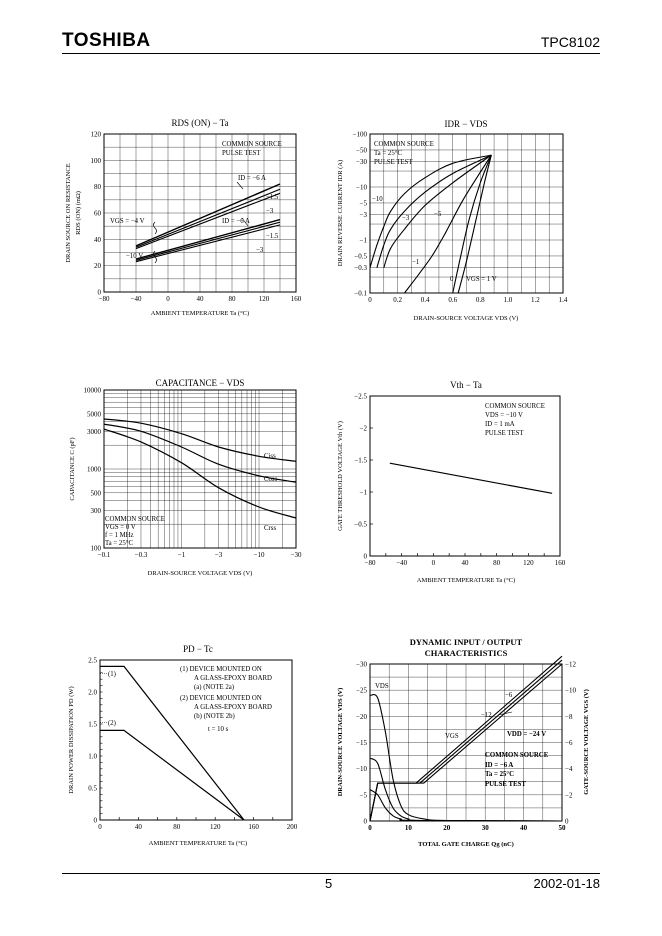 The image size is (662, 936). What do you see at coordinates (272, 236) in the screenshot?
I see `rds-annotation: −1.5` at bounding box center [272, 236].